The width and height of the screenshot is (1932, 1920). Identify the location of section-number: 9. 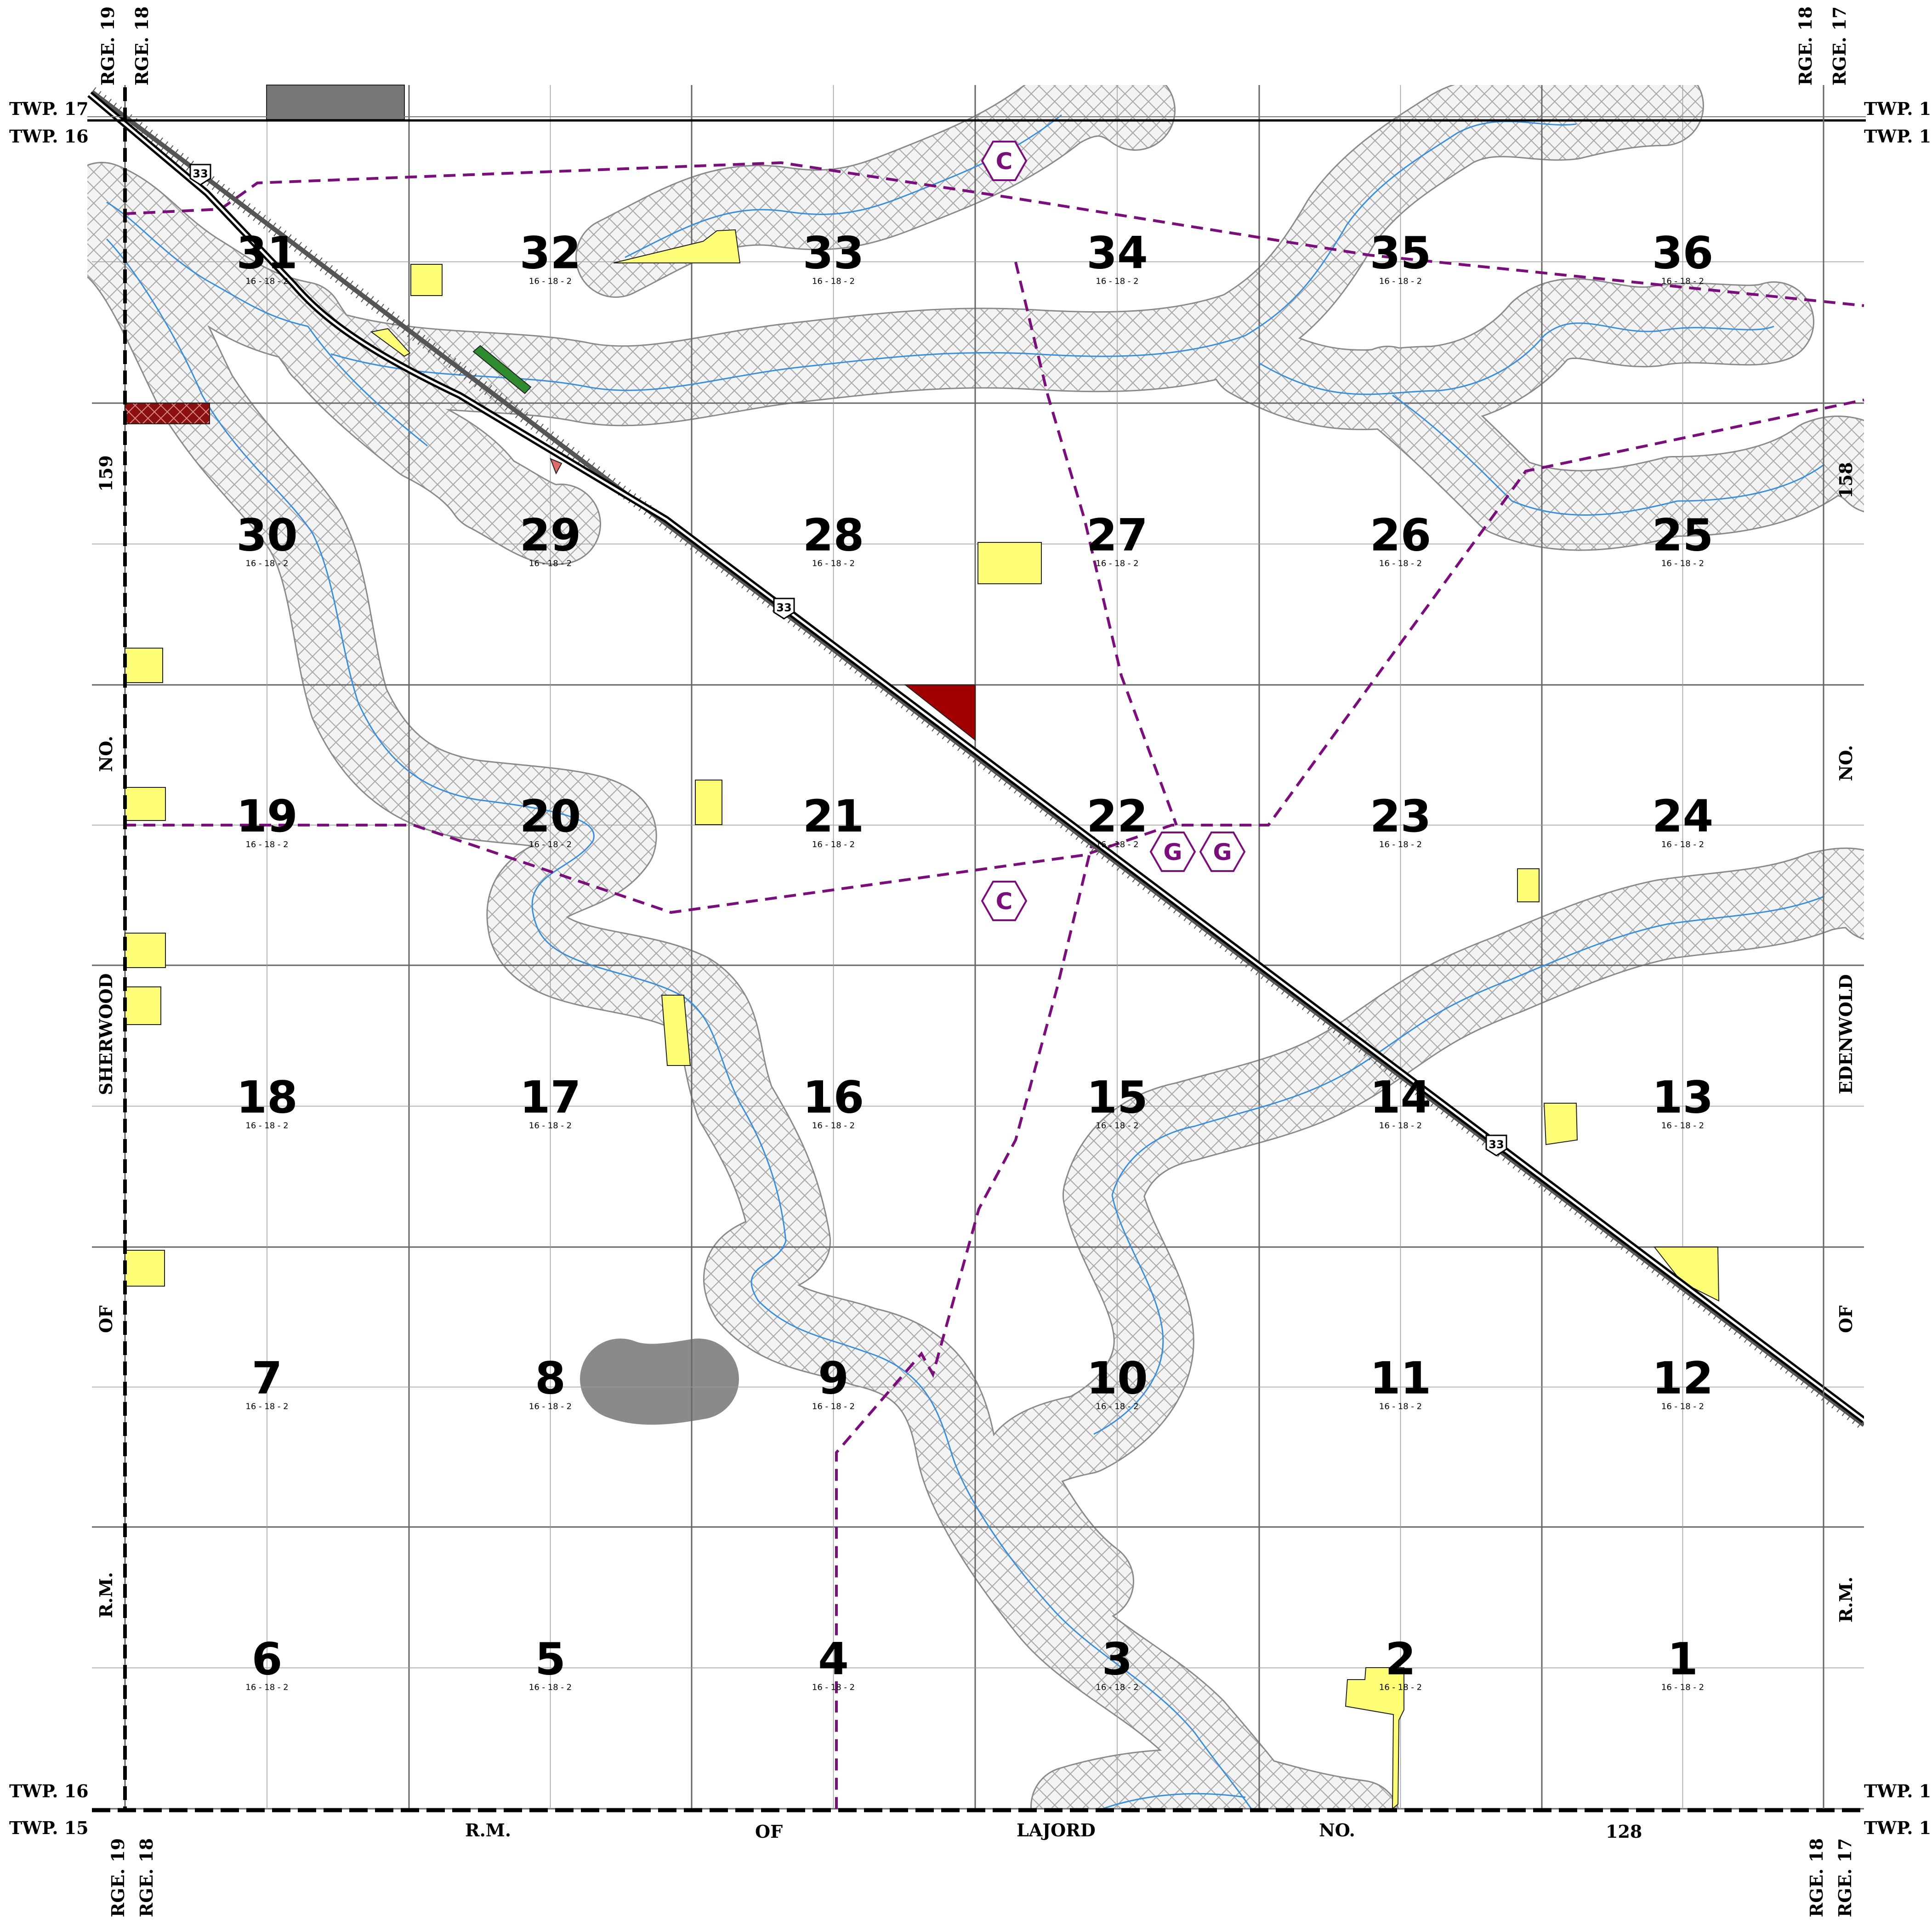
(834, 1378).